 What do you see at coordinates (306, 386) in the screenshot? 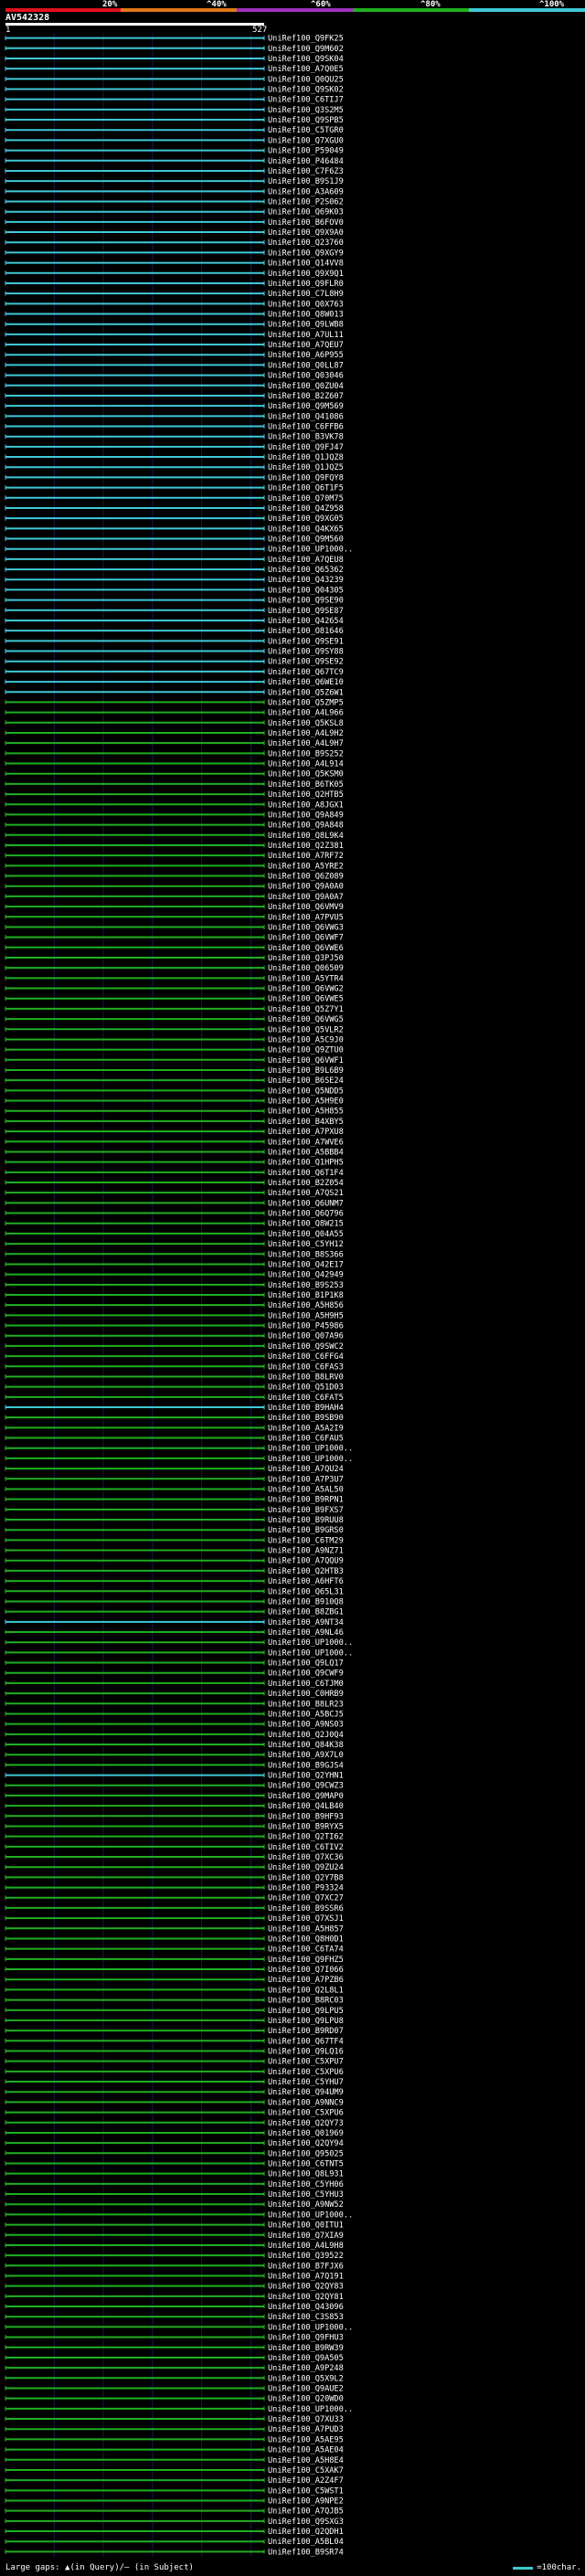
I see `hit-label: UniRef100_Q0ZU04` at bounding box center [306, 386].